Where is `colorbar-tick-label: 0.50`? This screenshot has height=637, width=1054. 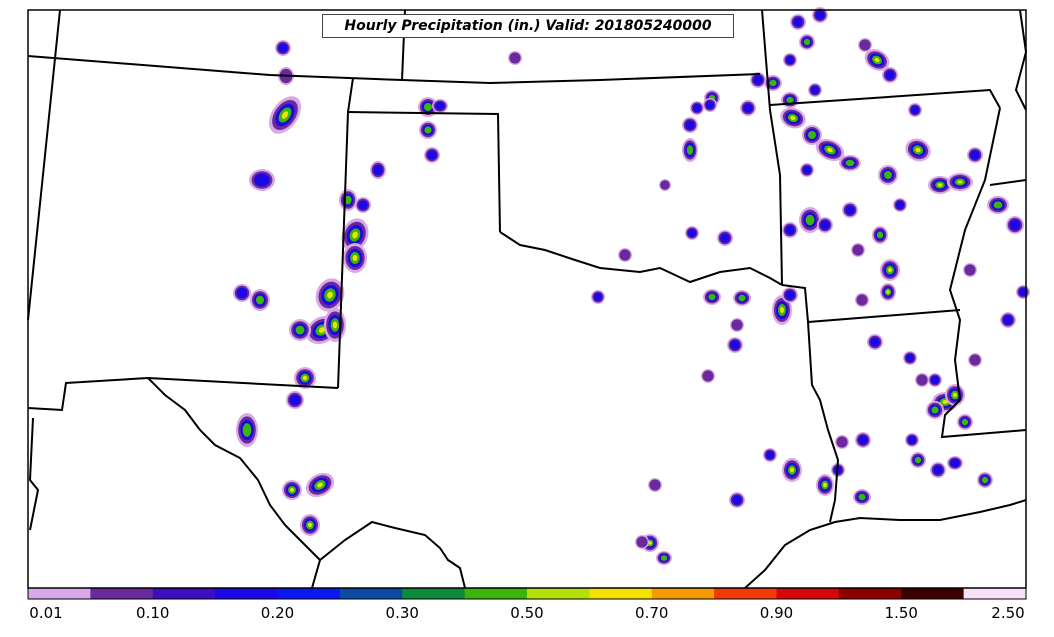 colorbar-tick-label: 0.50 is located at coordinates (526, 613).